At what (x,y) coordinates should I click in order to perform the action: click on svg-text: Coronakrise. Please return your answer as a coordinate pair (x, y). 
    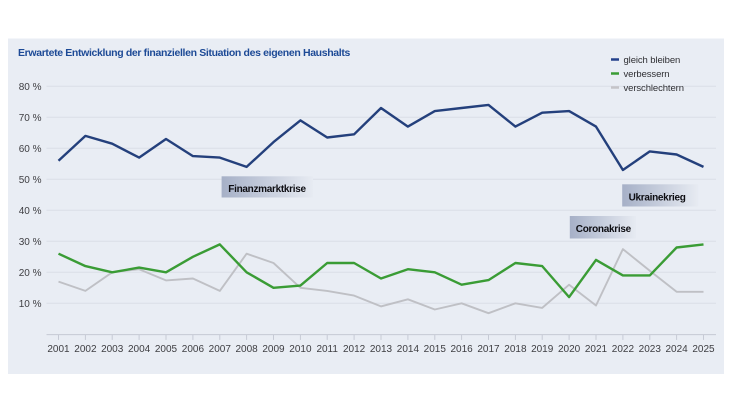
    Looking at the image, I should click on (604, 229).